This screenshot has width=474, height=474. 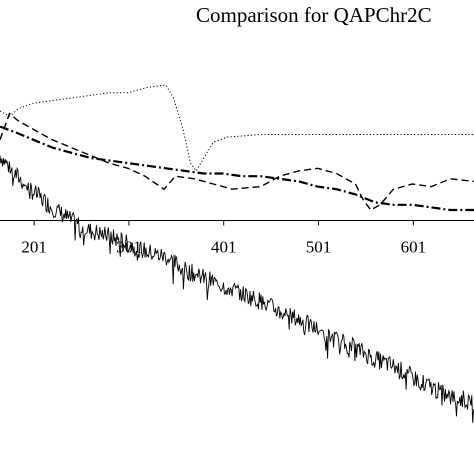 What do you see at coordinates (314, 15) in the screenshot?
I see `chart-title: Comparison for QAPChr2C` at bounding box center [314, 15].